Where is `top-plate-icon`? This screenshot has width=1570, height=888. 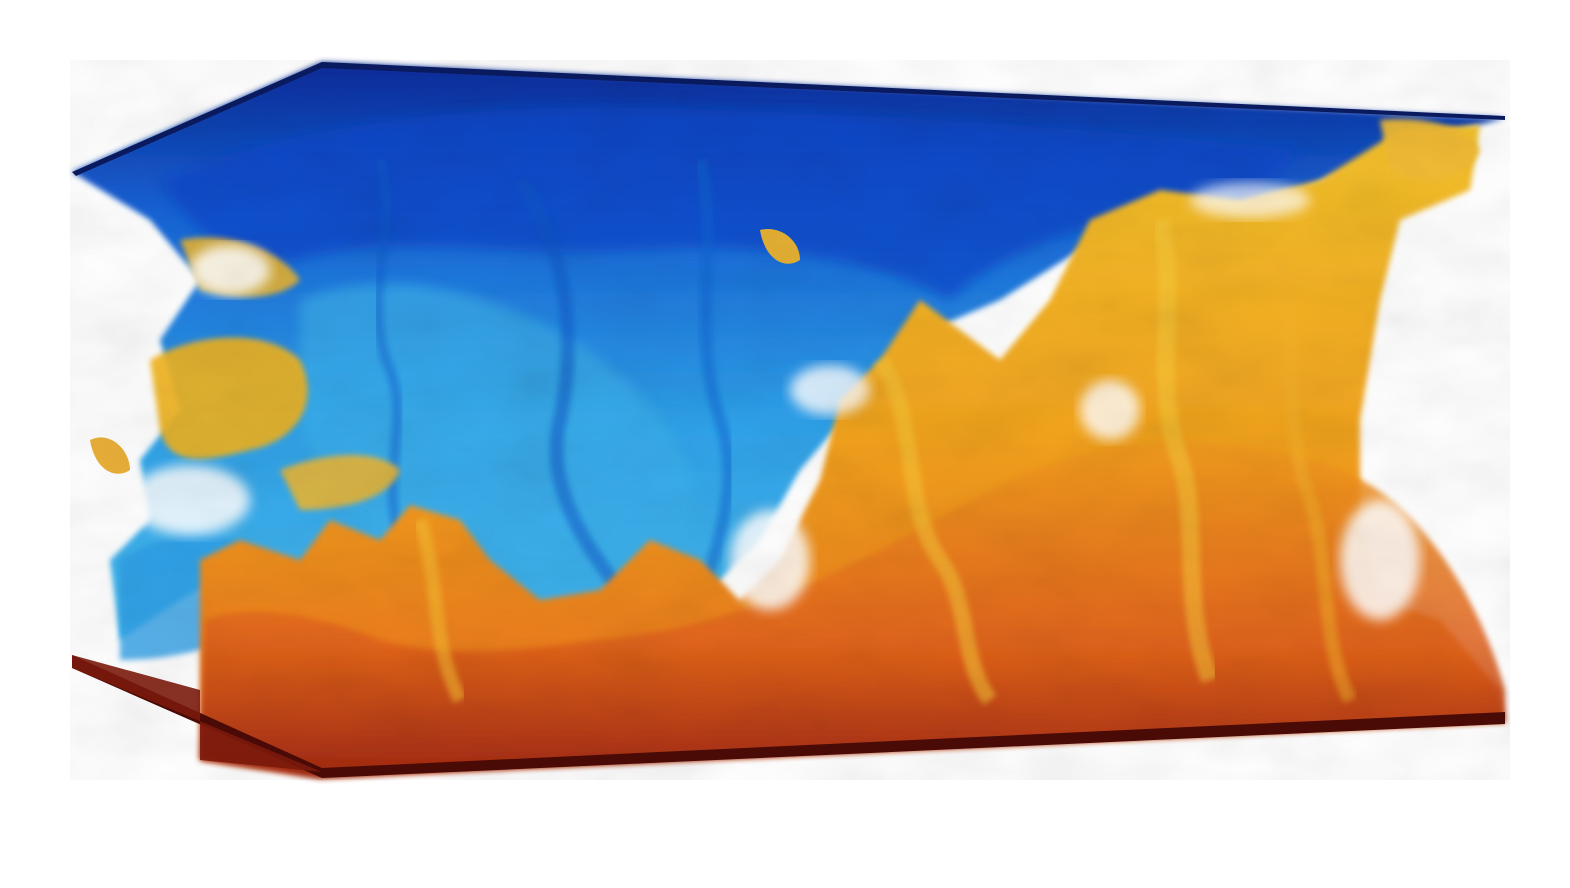
top-plate-icon is located at coordinates (788, 119).